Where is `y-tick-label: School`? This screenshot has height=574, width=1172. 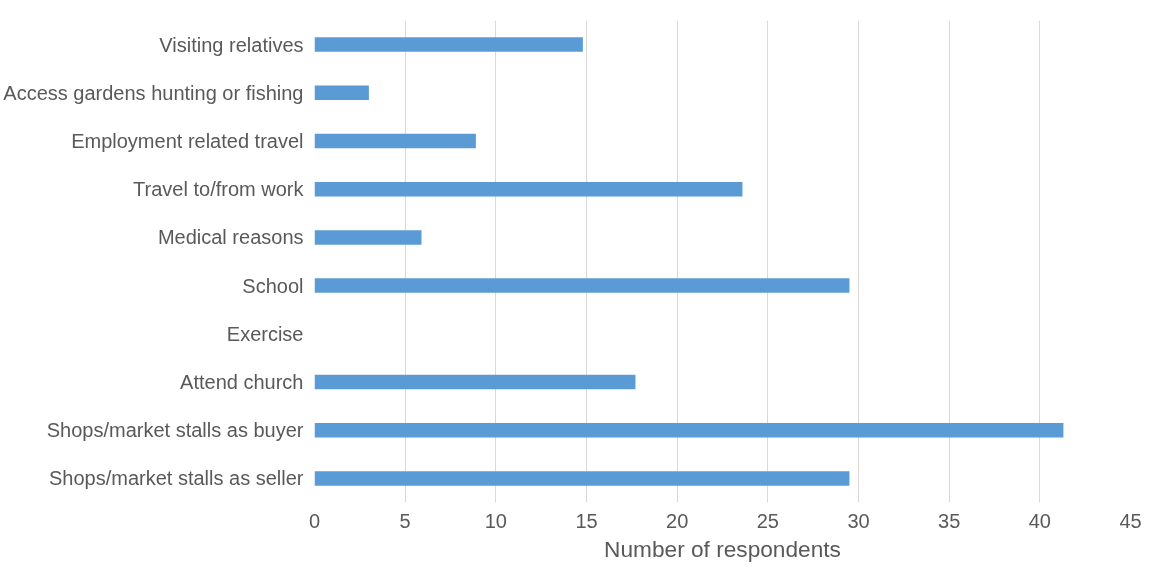
y-tick-label: School is located at coordinates (273, 285).